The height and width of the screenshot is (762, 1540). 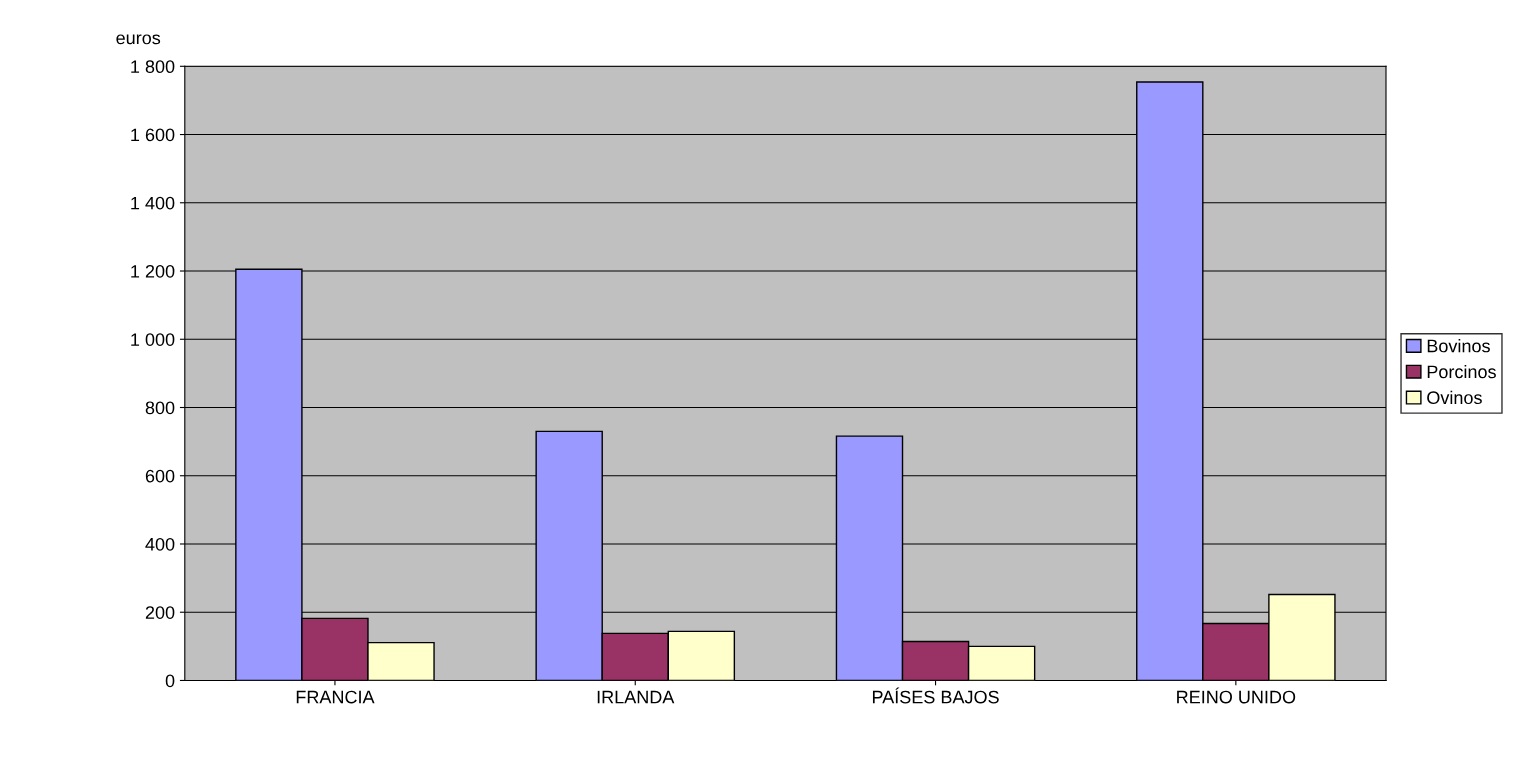 What do you see at coordinates (138, 39) in the screenshot?
I see `y-axis-title: euros` at bounding box center [138, 39].